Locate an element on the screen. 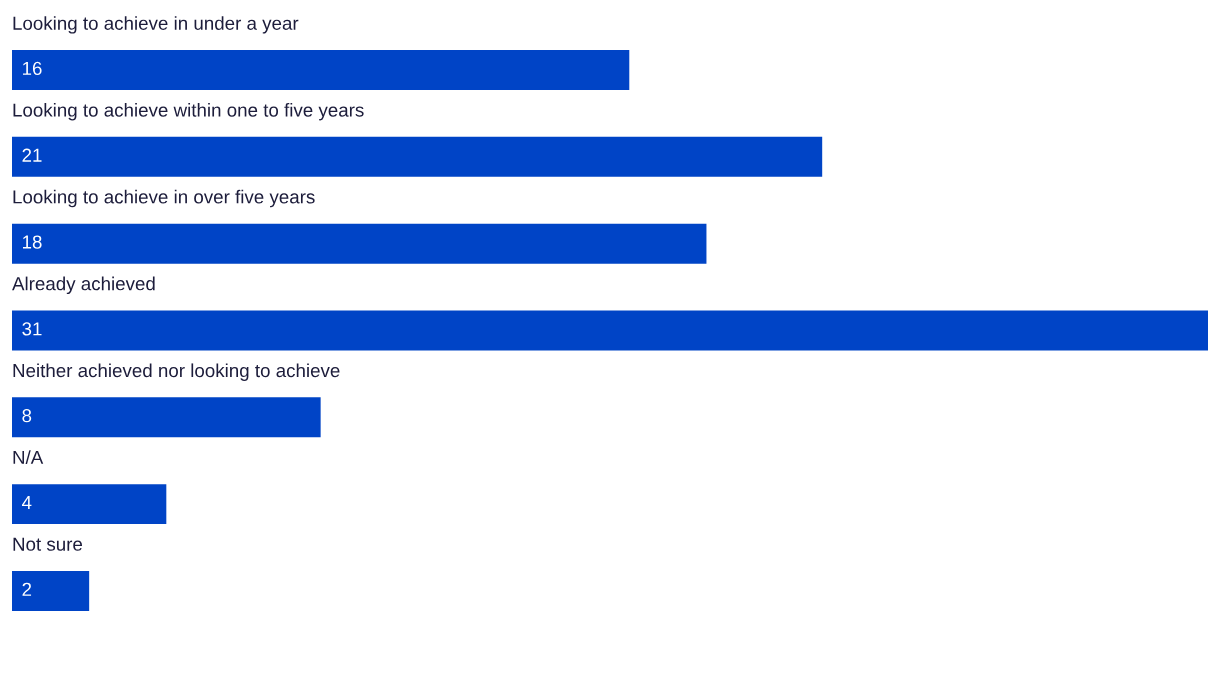 Image resolution: width=1220 pixels, height=692 pixels. y-tick-label: Looking to achieve in over five years is located at coordinates (164, 198).